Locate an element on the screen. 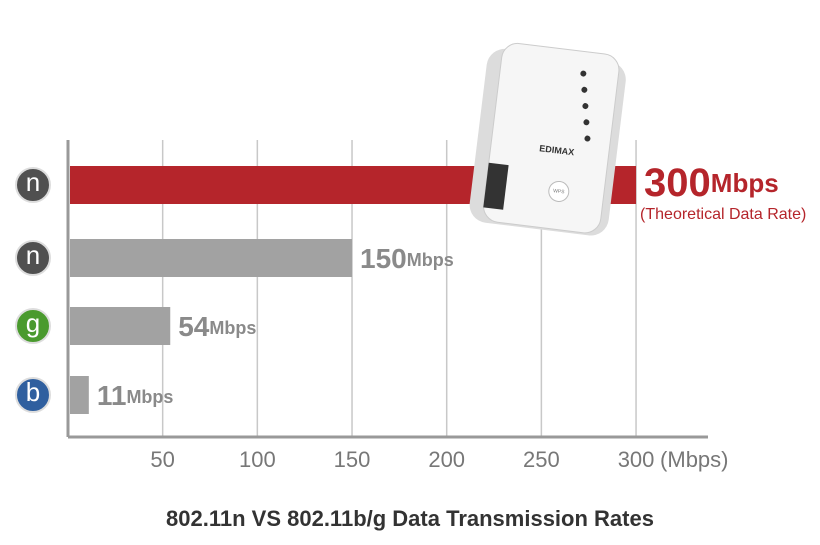 The image size is (820, 545). value-number: 54 is located at coordinates (194, 326).